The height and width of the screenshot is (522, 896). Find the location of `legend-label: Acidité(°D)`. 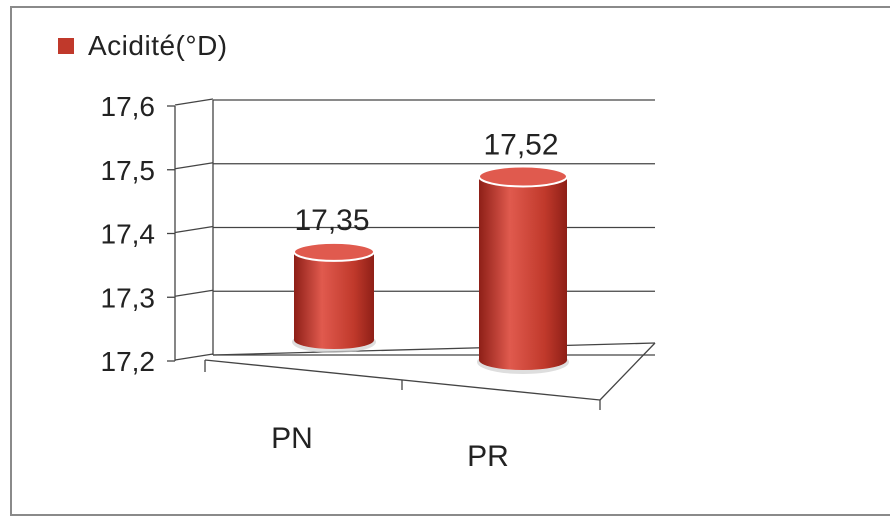

legend-label: Acidité(°D) is located at coordinates (158, 45).